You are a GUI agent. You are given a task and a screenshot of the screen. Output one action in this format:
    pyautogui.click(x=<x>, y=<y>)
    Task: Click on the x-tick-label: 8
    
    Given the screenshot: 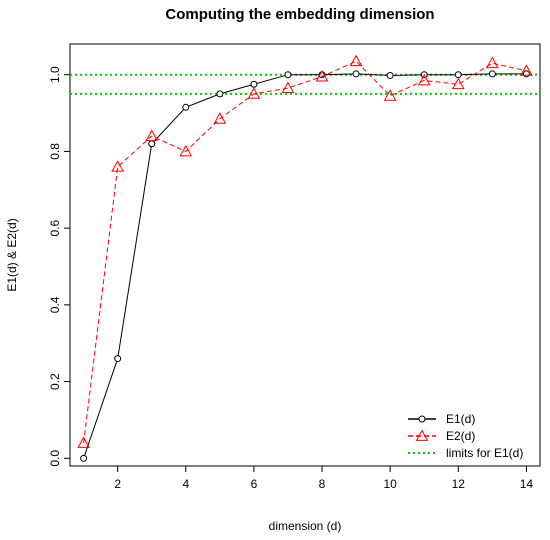 What is the action you would take?
    pyautogui.click(x=322, y=484)
    